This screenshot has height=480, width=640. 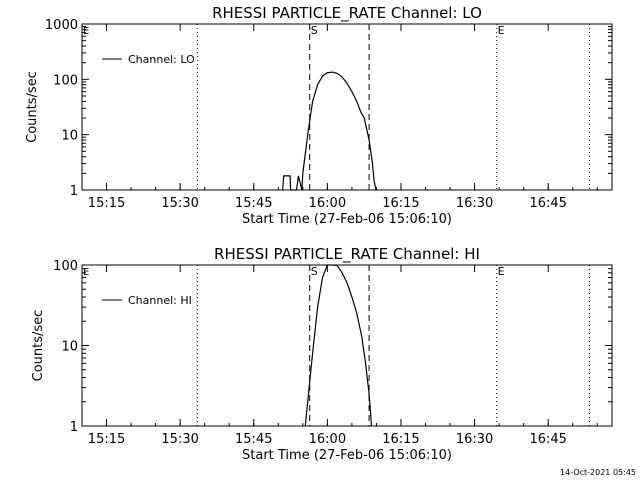 I want to click on chart-title: RHESSI PARTICLE_RATE Channel: HI, so click(x=347, y=254).